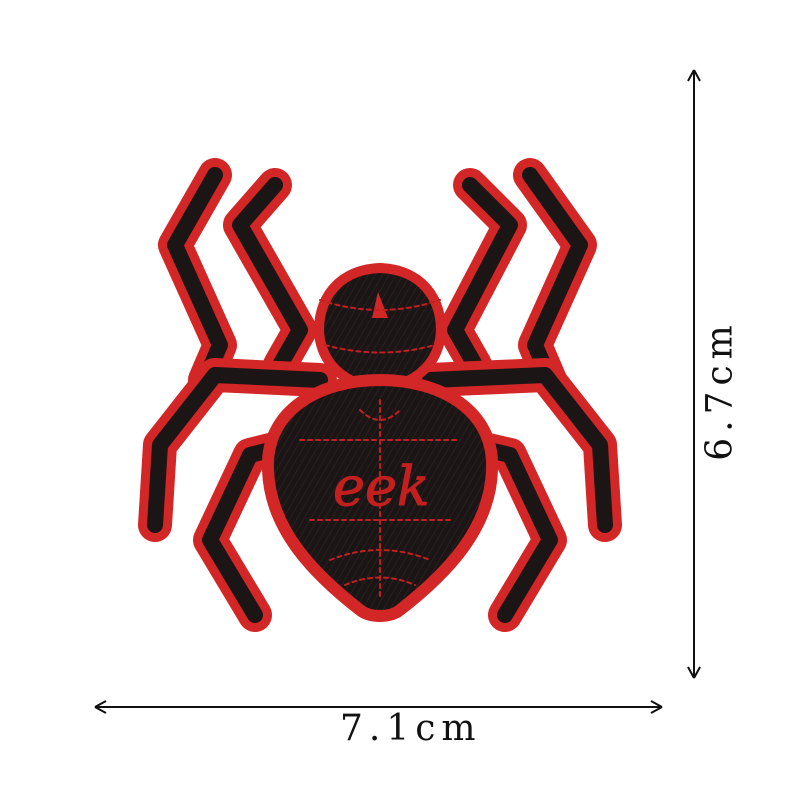  What do you see at coordinates (380, 328) in the screenshot?
I see `spider-head` at bounding box center [380, 328].